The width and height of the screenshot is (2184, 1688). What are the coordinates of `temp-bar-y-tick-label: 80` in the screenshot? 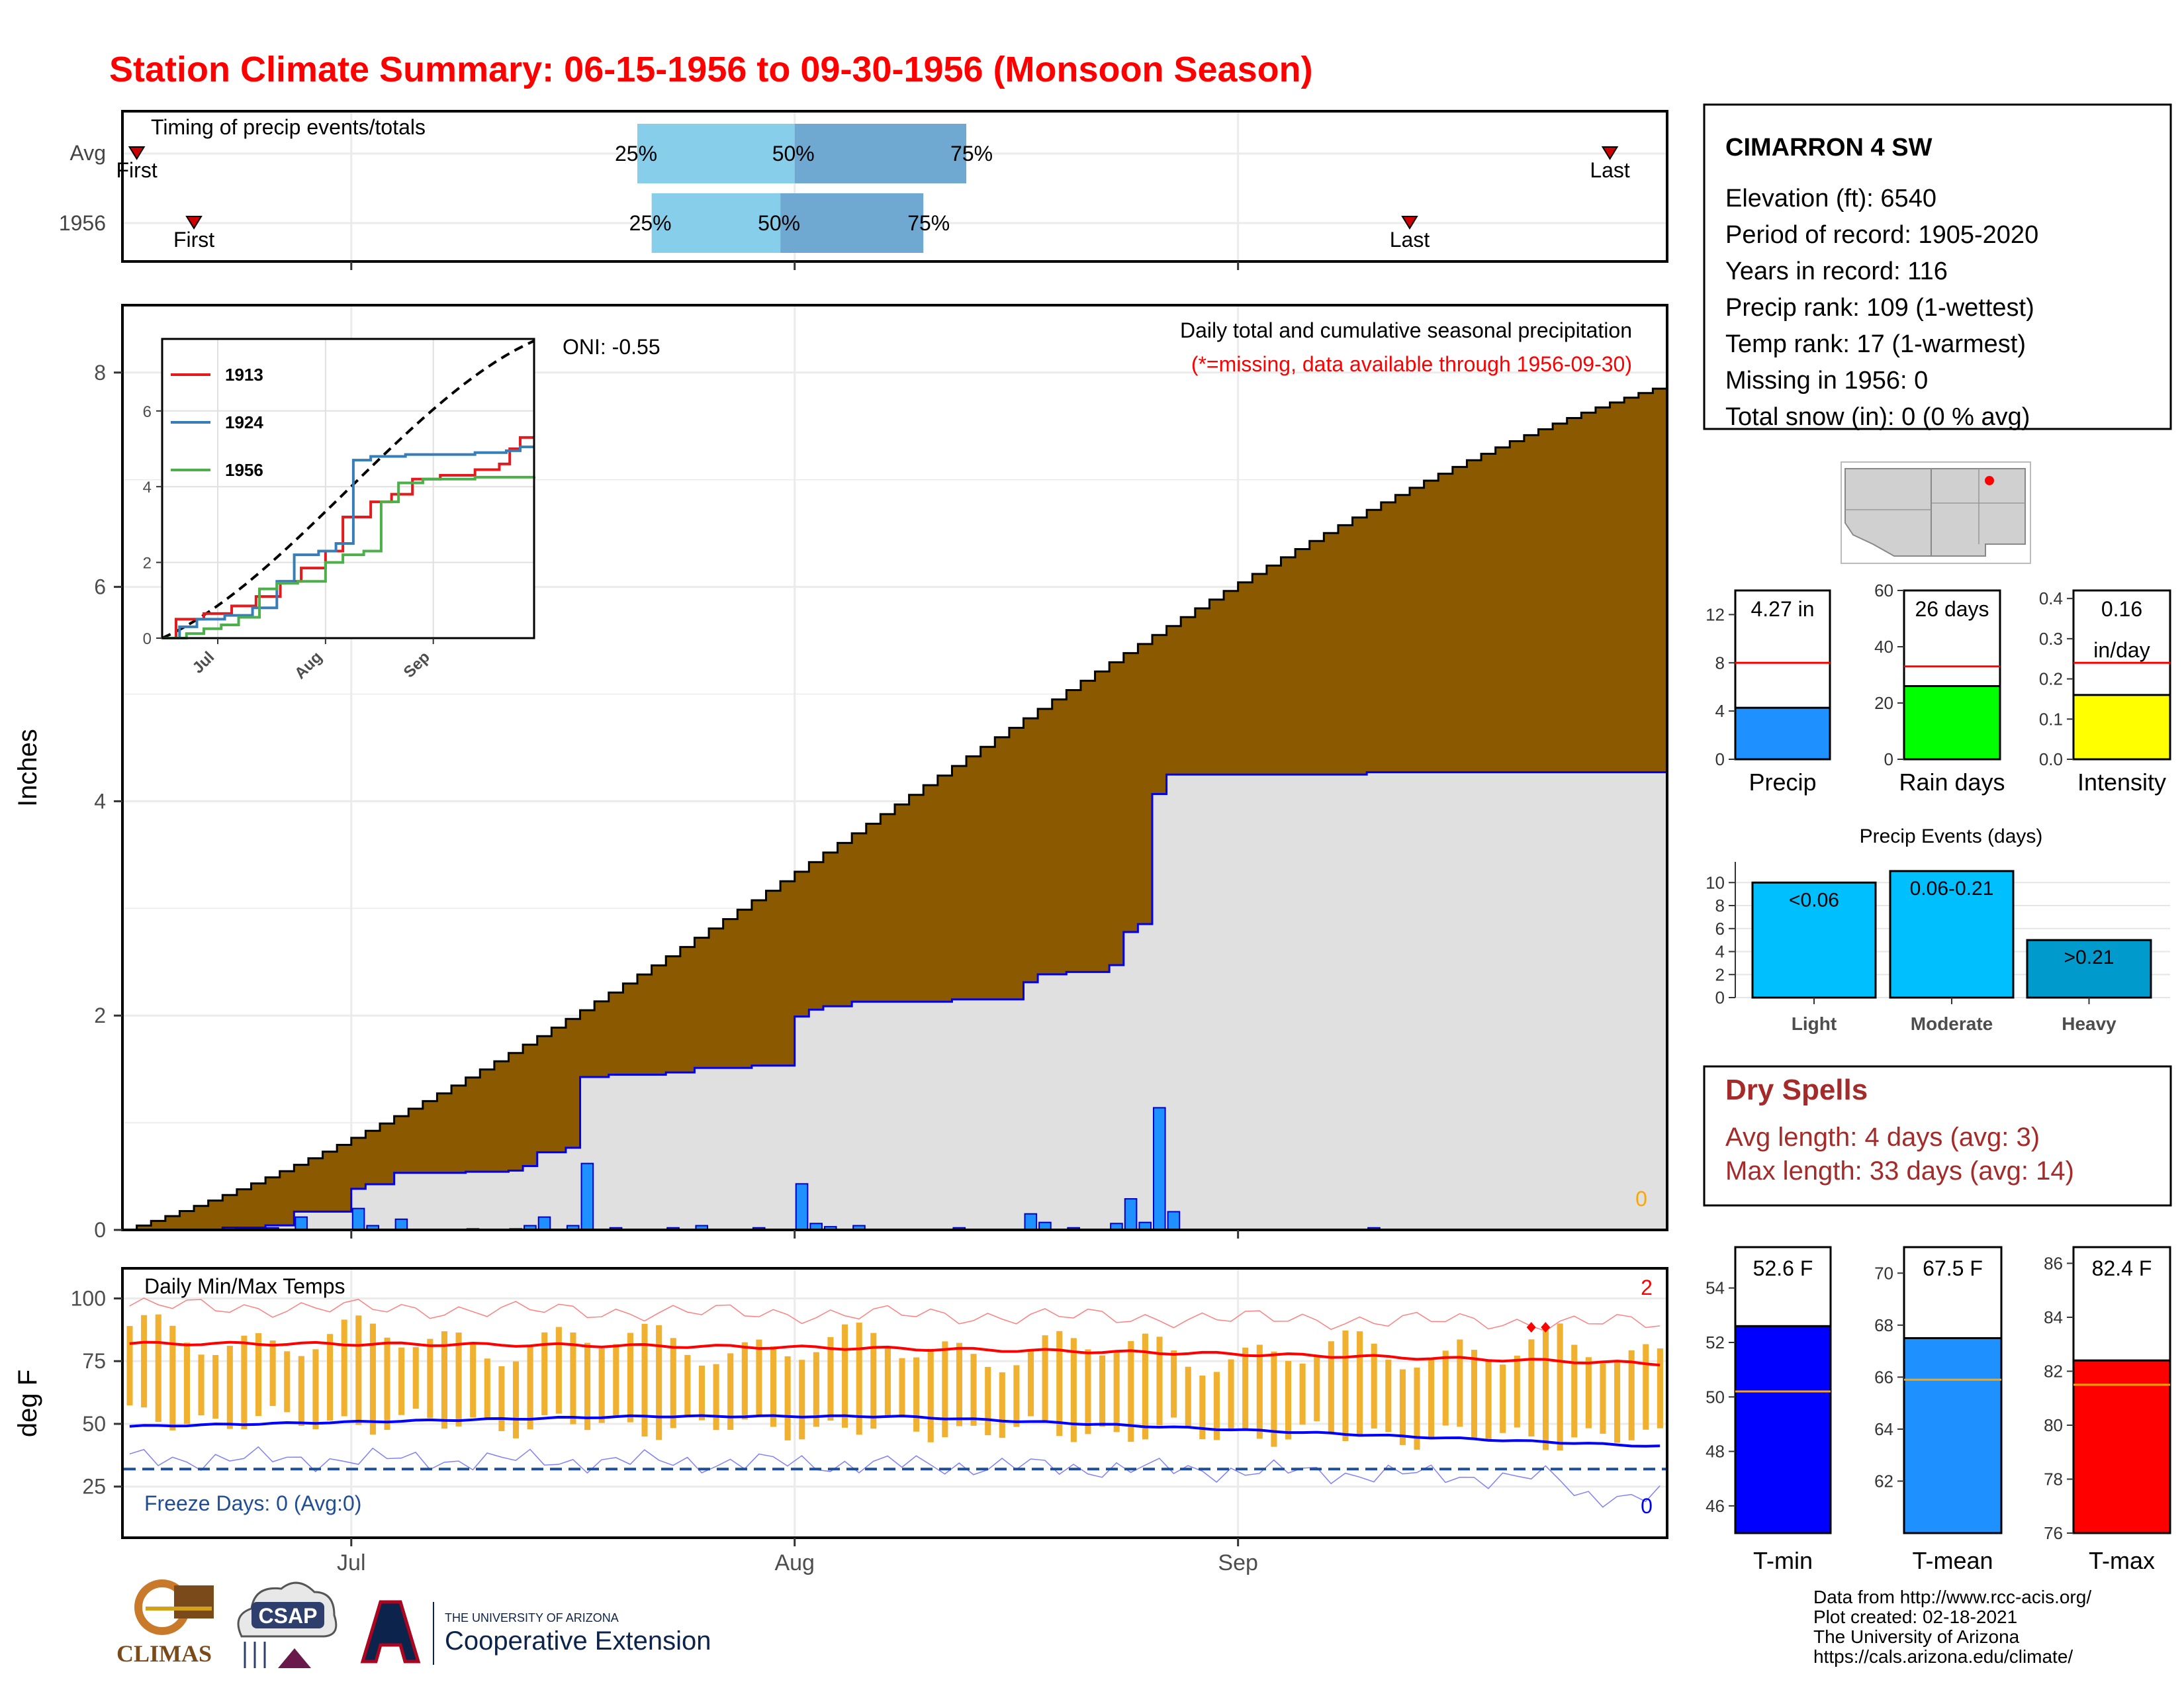 It's located at (2053, 1425).